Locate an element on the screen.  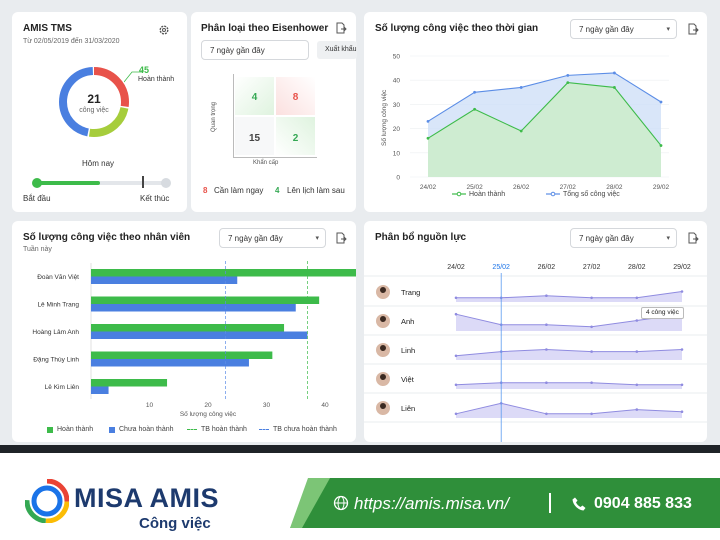
cell-value-important-urgent: 8 is located at coordinates (295, 97).